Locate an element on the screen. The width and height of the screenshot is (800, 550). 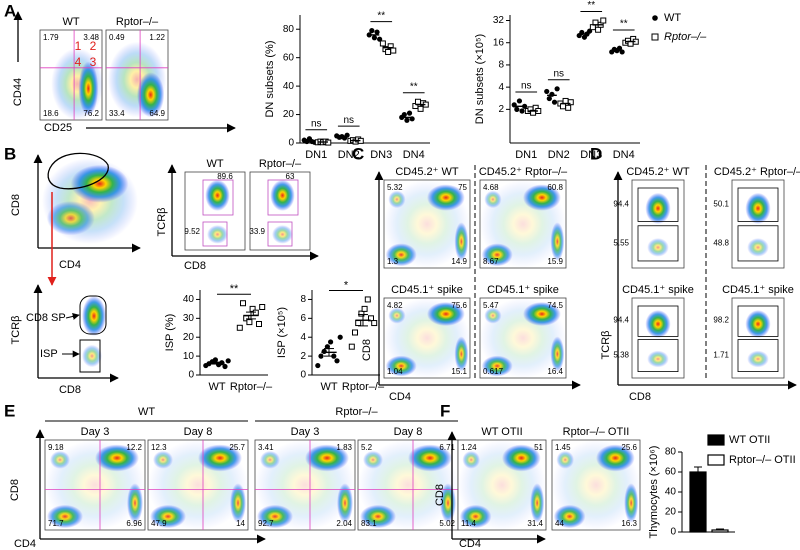
gate-label: CD8 SP is located at coordinates (46, 318).